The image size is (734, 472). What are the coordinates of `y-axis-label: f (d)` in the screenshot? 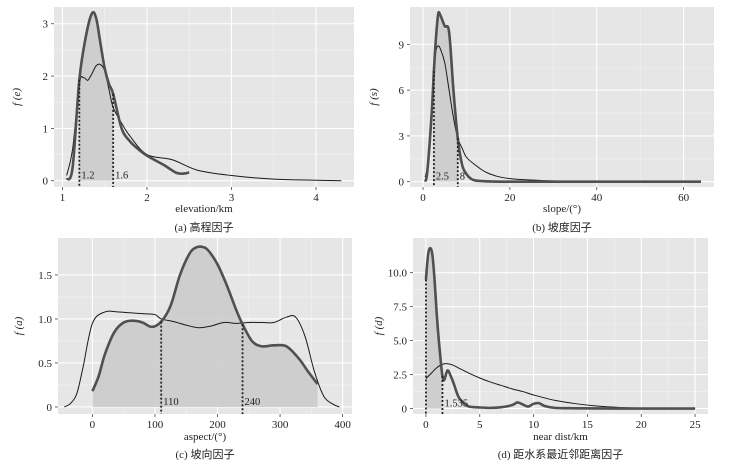 It's located at (379, 325).